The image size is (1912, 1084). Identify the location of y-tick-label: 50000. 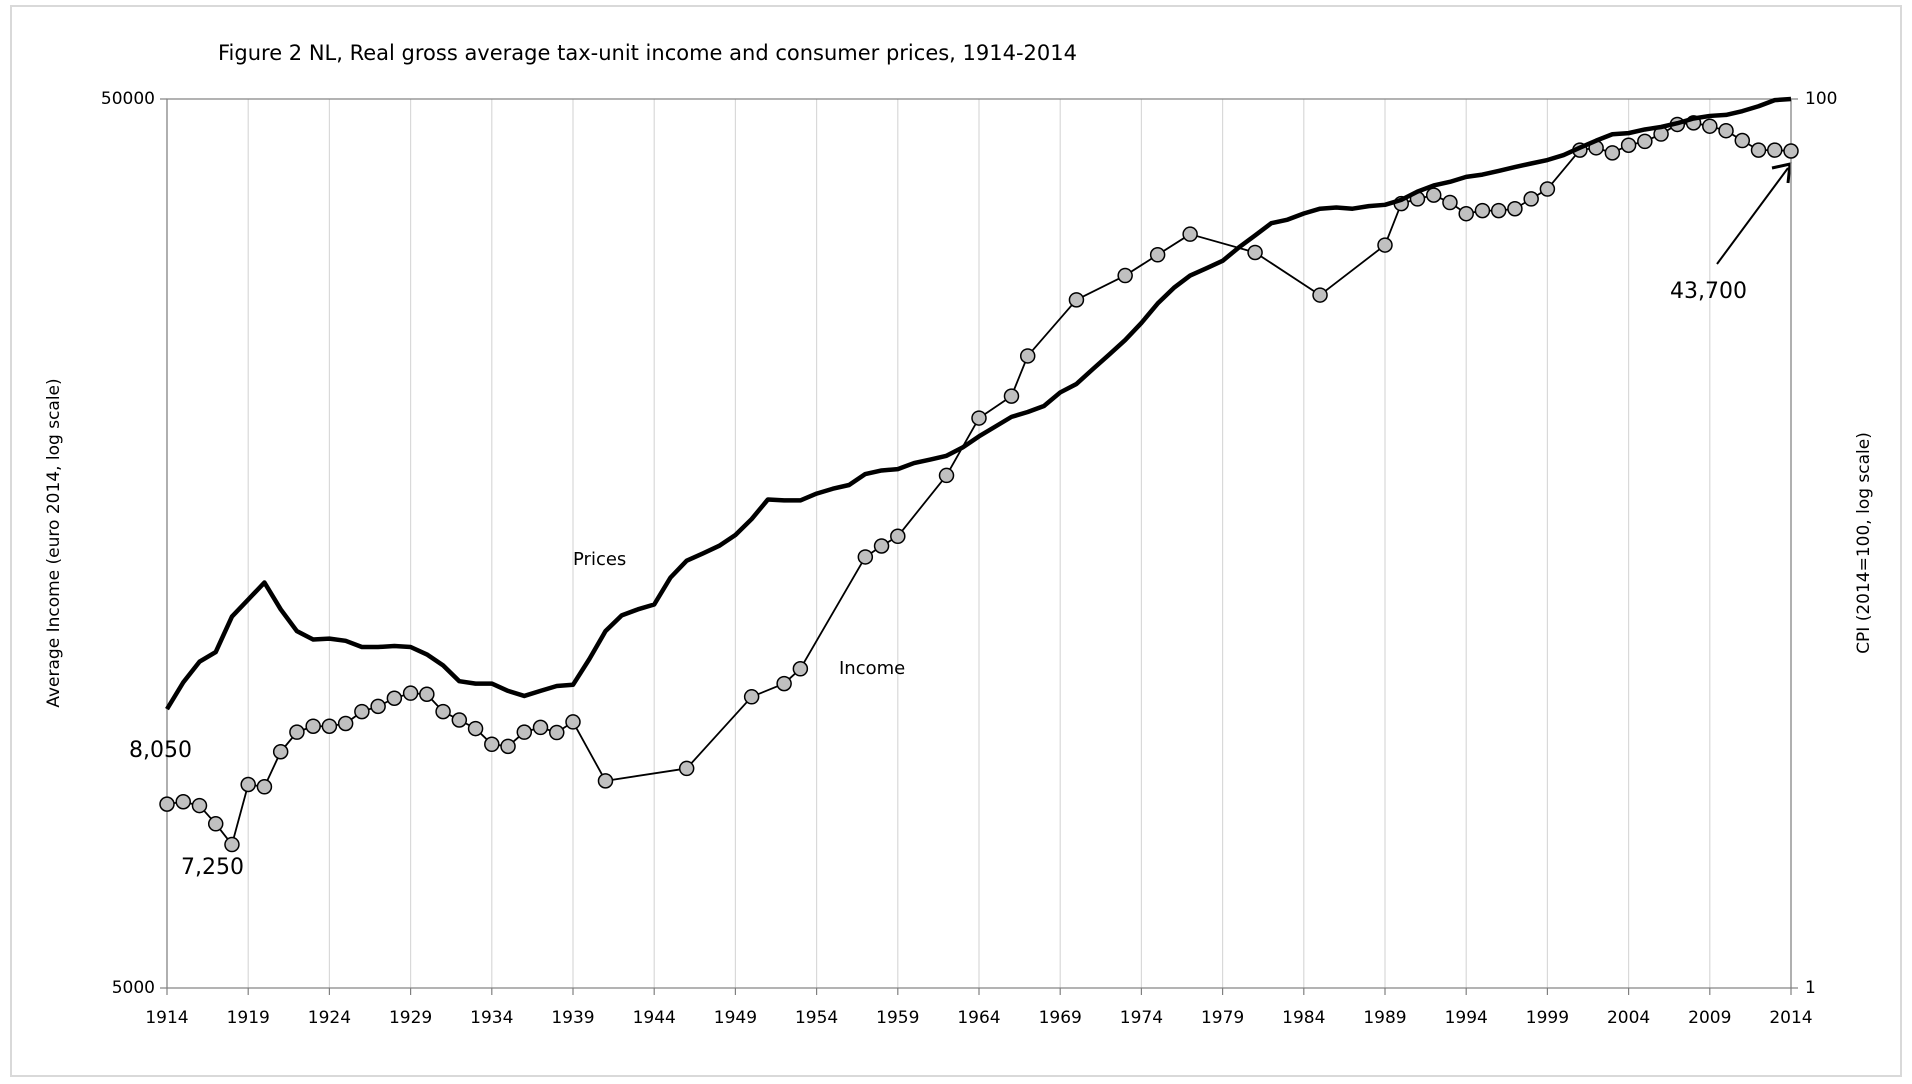
(128, 99).